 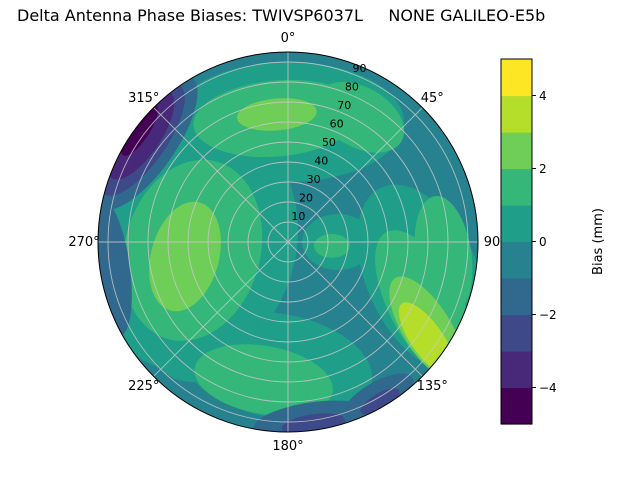 What do you see at coordinates (432, 386) in the screenshot?
I see `angular-tick-label: 135°` at bounding box center [432, 386].